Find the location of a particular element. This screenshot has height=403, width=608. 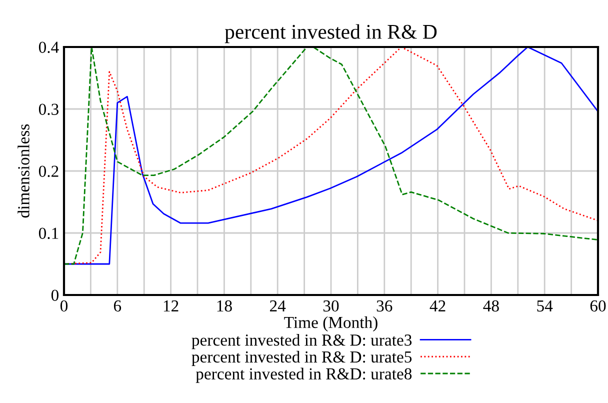

x-tick-label: 54 is located at coordinates (545, 306).